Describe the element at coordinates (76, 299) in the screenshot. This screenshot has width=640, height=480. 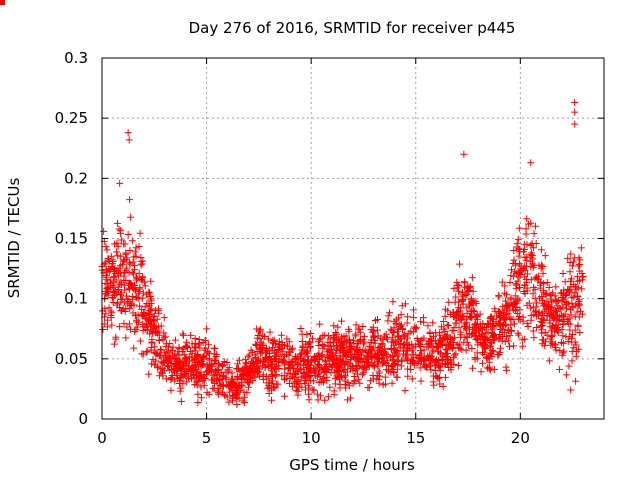
I see `y-tick-label: 0.1` at that location.